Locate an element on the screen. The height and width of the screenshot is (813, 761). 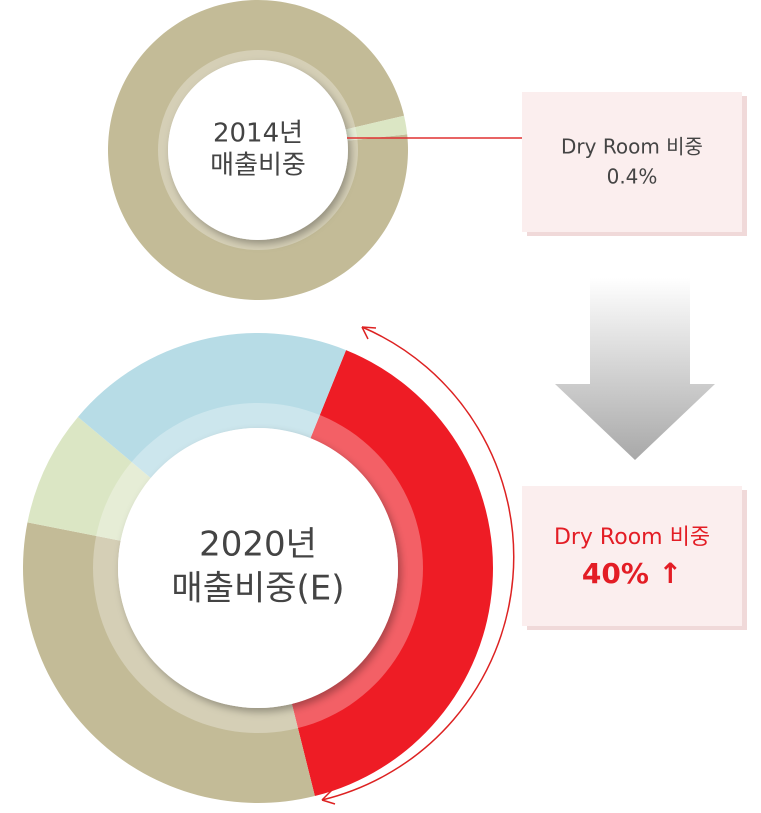
callout-value: 0.4% is located at coordinates (632, 177).